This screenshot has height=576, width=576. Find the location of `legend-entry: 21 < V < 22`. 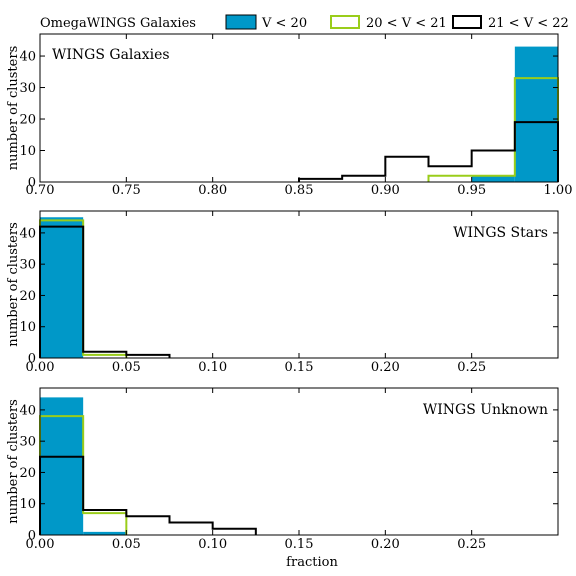

legend-entry: 21 < V < 22 is located at coordinates (510, 23).